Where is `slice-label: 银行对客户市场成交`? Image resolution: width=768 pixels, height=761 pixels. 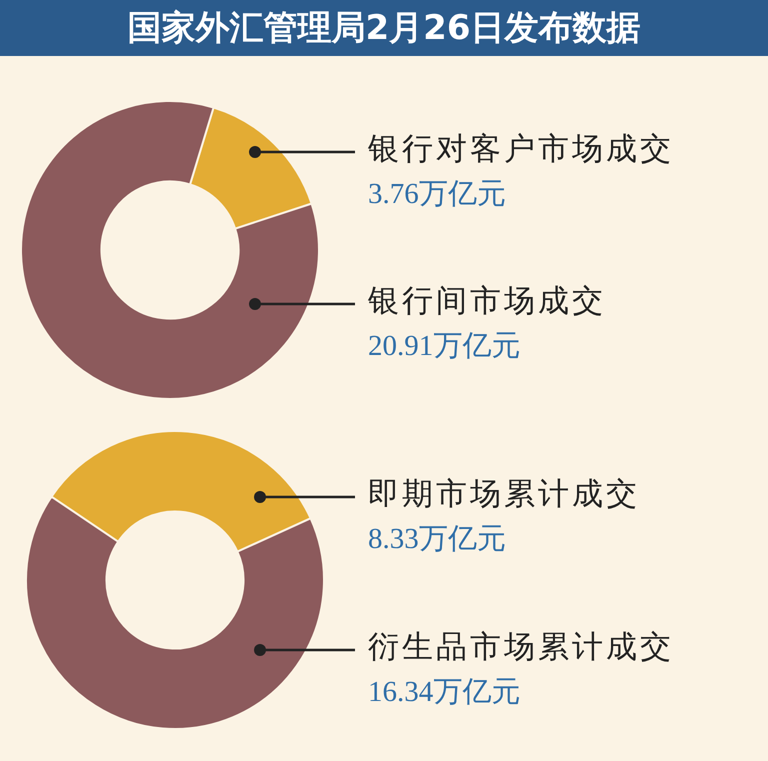 slice-label: 银行对客户市场成交 is located at coordinates (521, 149).